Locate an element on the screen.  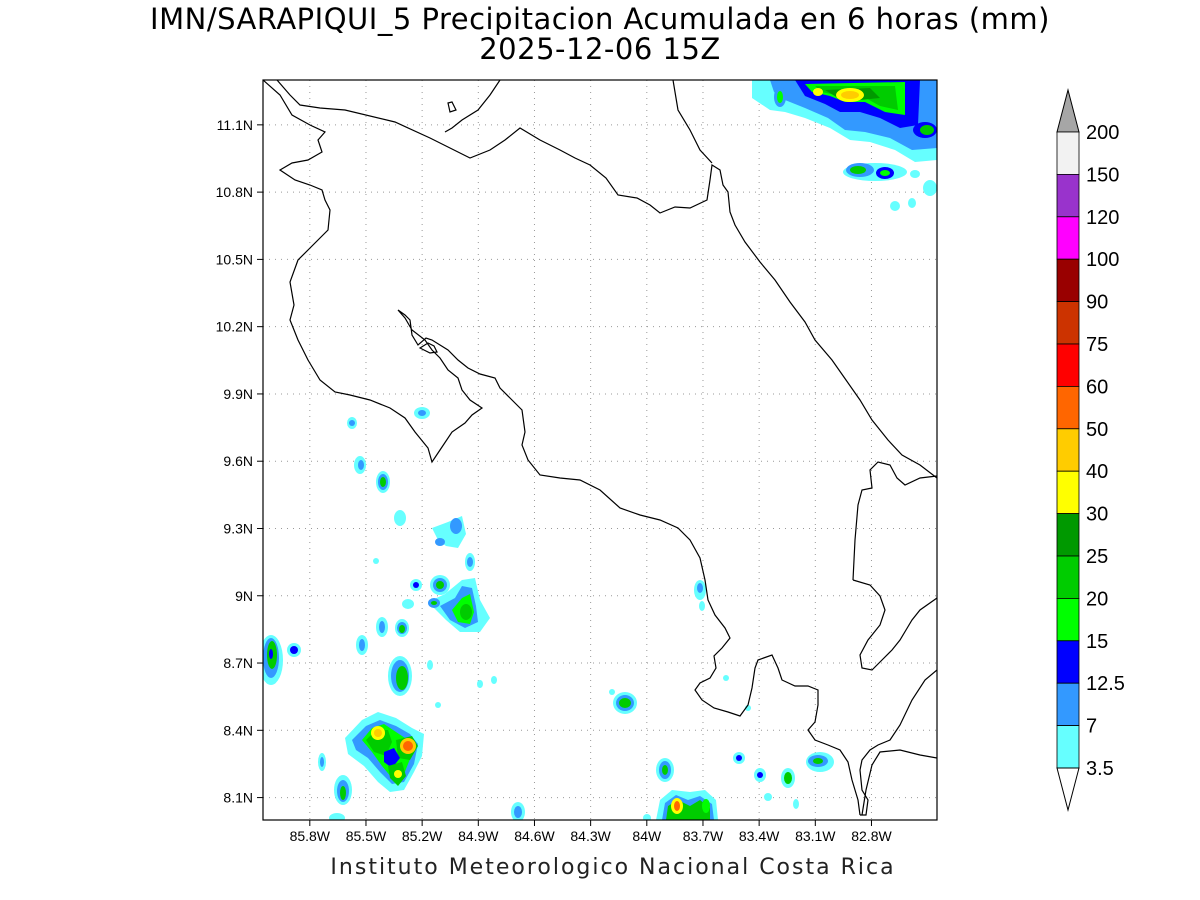
colorbar-label: 120 is located at coordinates (1102, 218).